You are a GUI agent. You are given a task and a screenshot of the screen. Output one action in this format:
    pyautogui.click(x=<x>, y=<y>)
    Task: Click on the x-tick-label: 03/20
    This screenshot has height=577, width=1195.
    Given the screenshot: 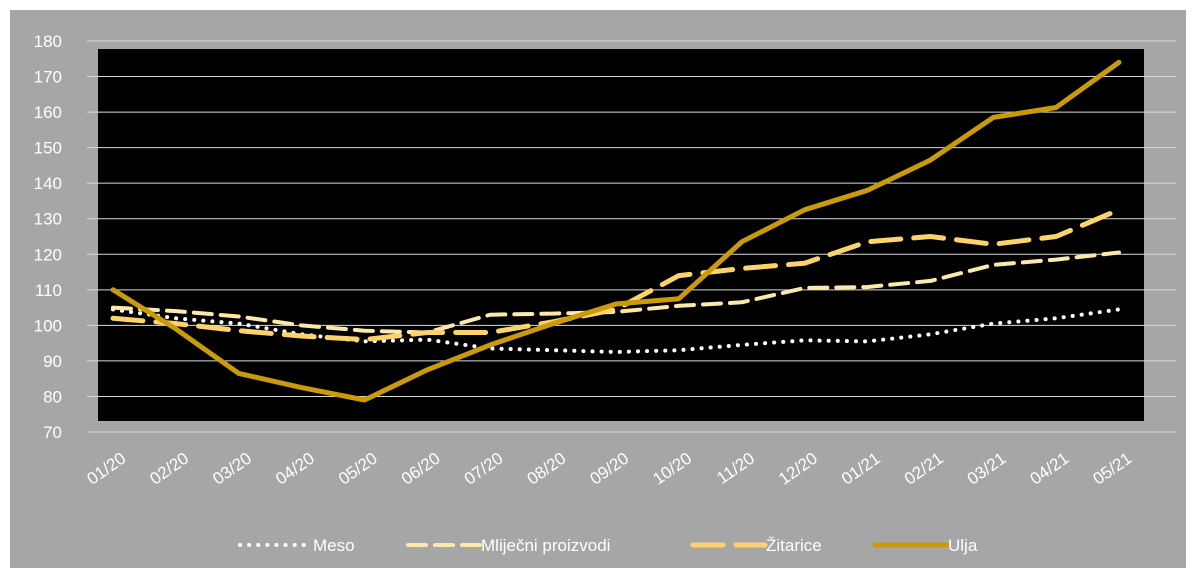 What is the action you would take?
    pyautogui.click(x=232, y=469)
    